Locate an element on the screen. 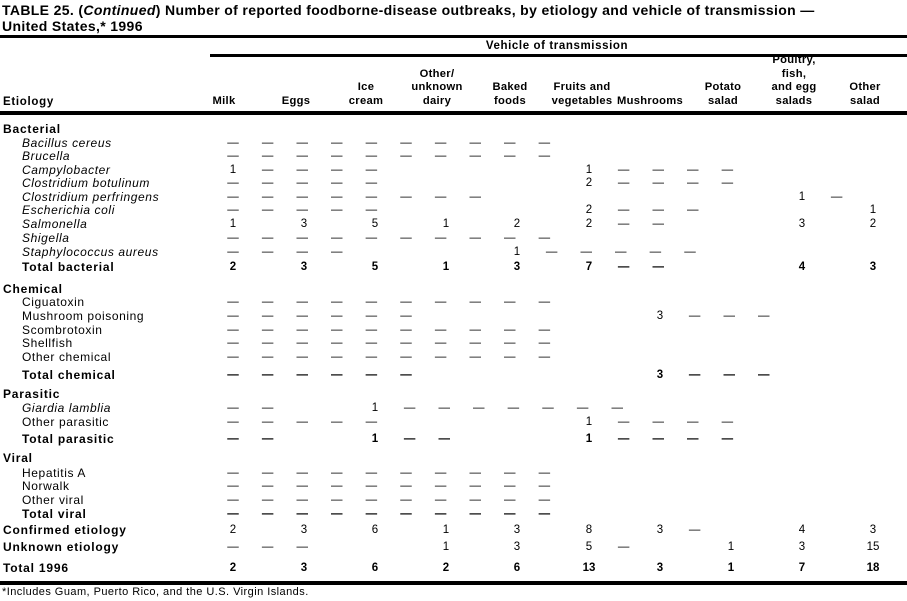  row-label: Shellfish is located at coordinates (47, 343).